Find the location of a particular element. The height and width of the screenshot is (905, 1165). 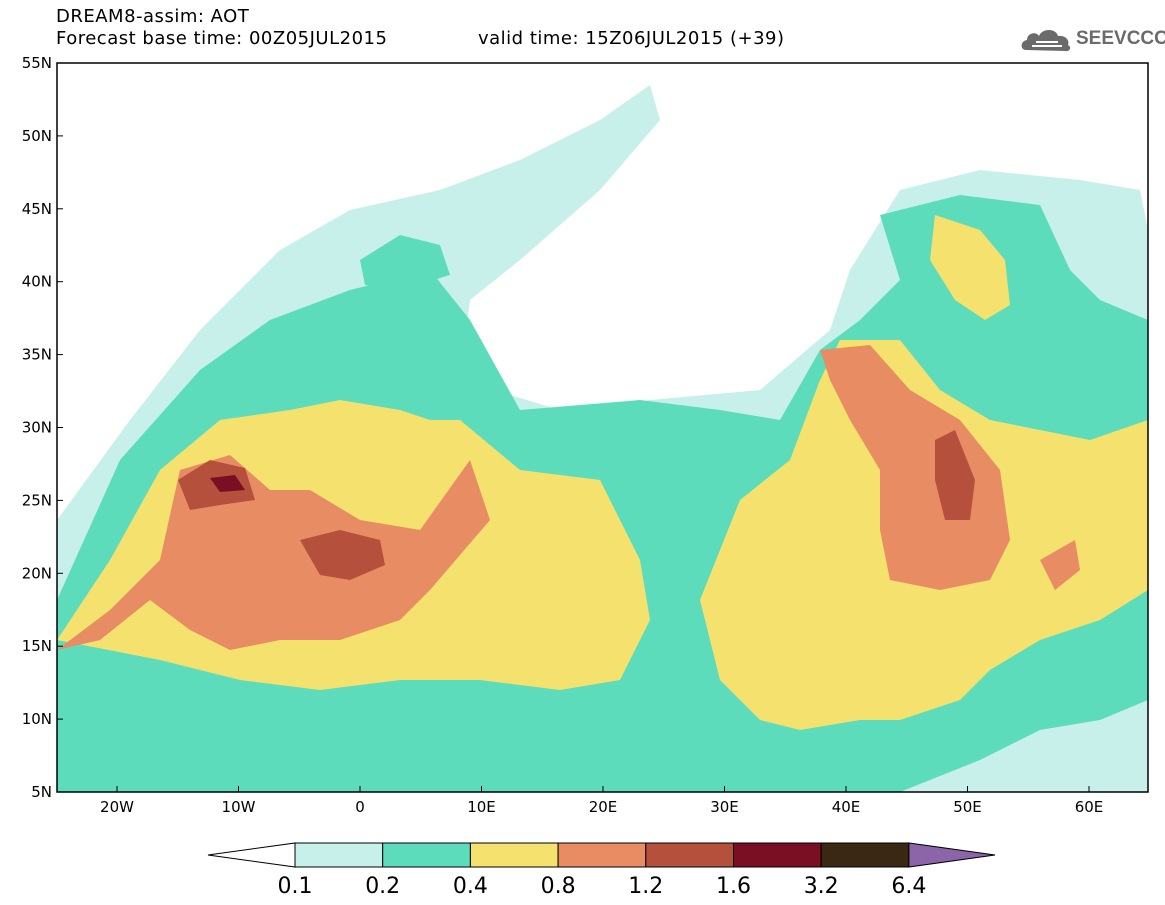

lat-label: 10N is located at coordinates (37, 719).